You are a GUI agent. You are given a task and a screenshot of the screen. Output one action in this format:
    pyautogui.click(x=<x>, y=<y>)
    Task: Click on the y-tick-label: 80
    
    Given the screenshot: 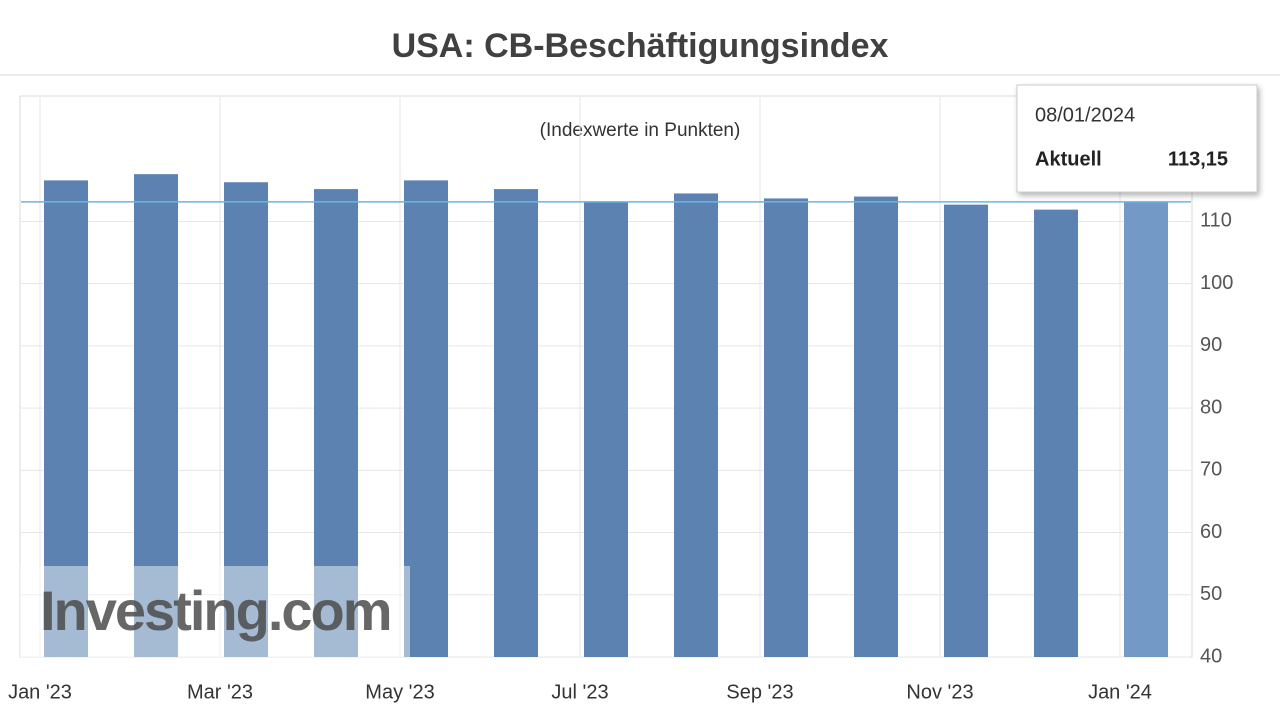 What is the action you would take?
    pyautogui.click(x=1211, y=407)
    